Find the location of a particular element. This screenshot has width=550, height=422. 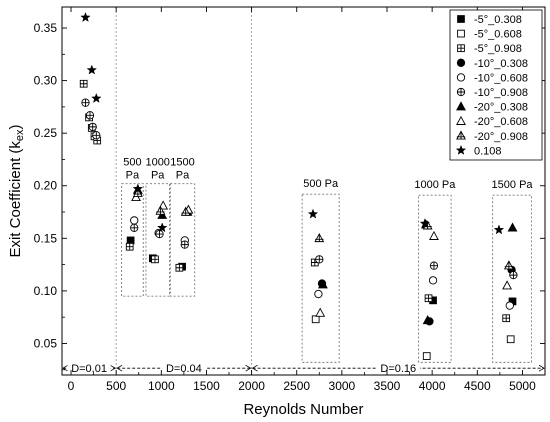

diameter-label: D=0.04 is located at coordinates (184, 369).